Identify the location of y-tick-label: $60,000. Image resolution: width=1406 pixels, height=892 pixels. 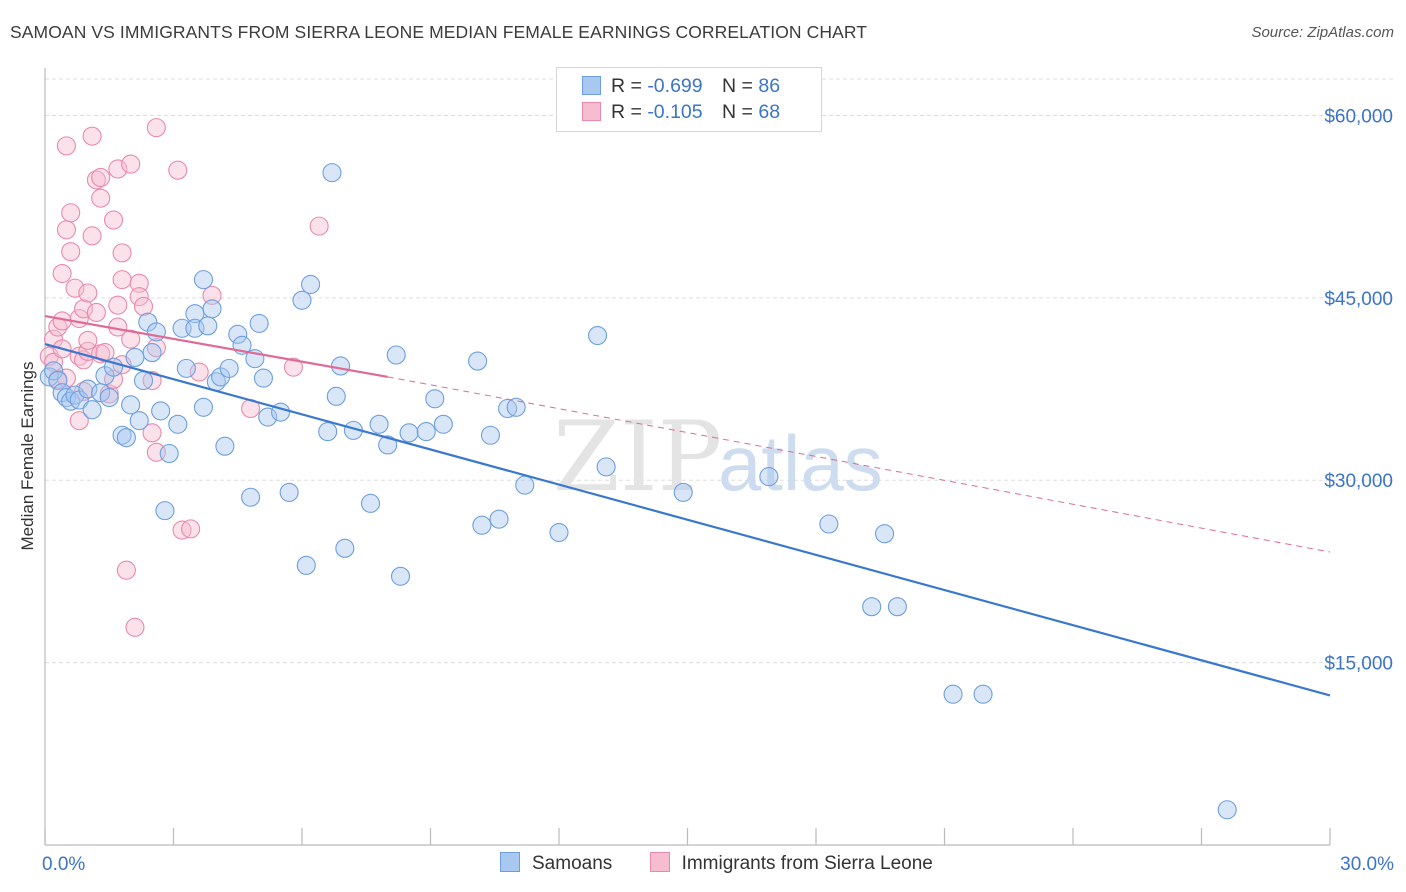
(1358, 116).